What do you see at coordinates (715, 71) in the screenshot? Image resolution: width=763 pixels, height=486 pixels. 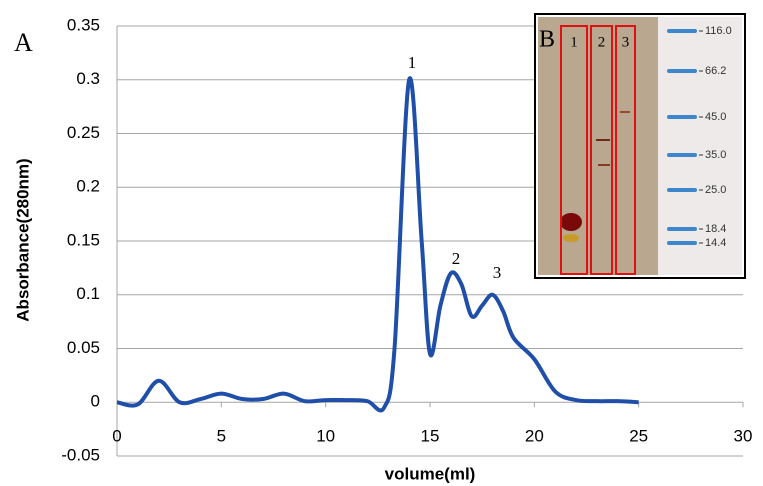 I see `marker-label: 66.2` at bounding box center [715, 71].